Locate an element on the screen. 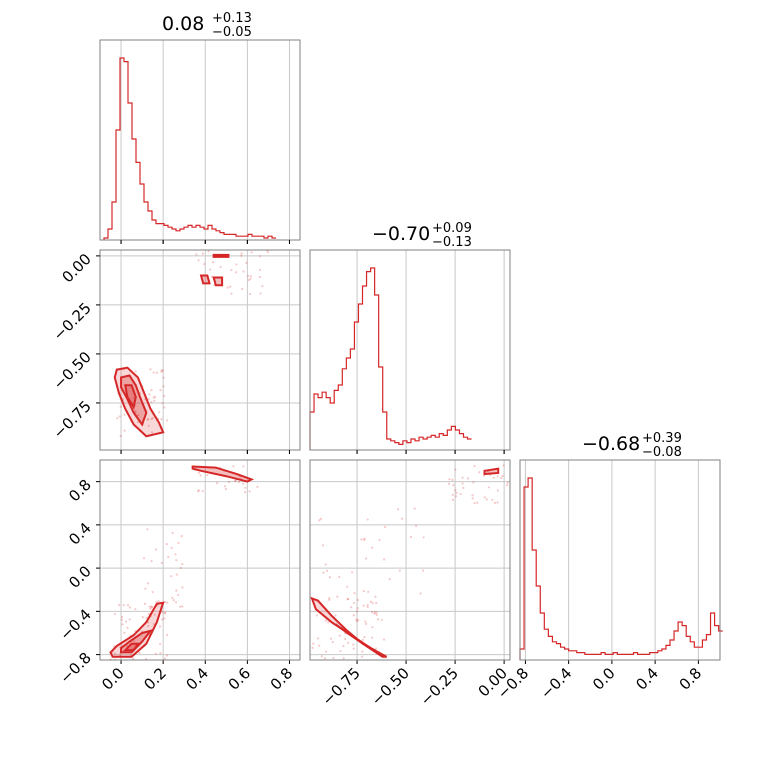  title-upper-error: +0.13 is located at coordinates (232, 18).